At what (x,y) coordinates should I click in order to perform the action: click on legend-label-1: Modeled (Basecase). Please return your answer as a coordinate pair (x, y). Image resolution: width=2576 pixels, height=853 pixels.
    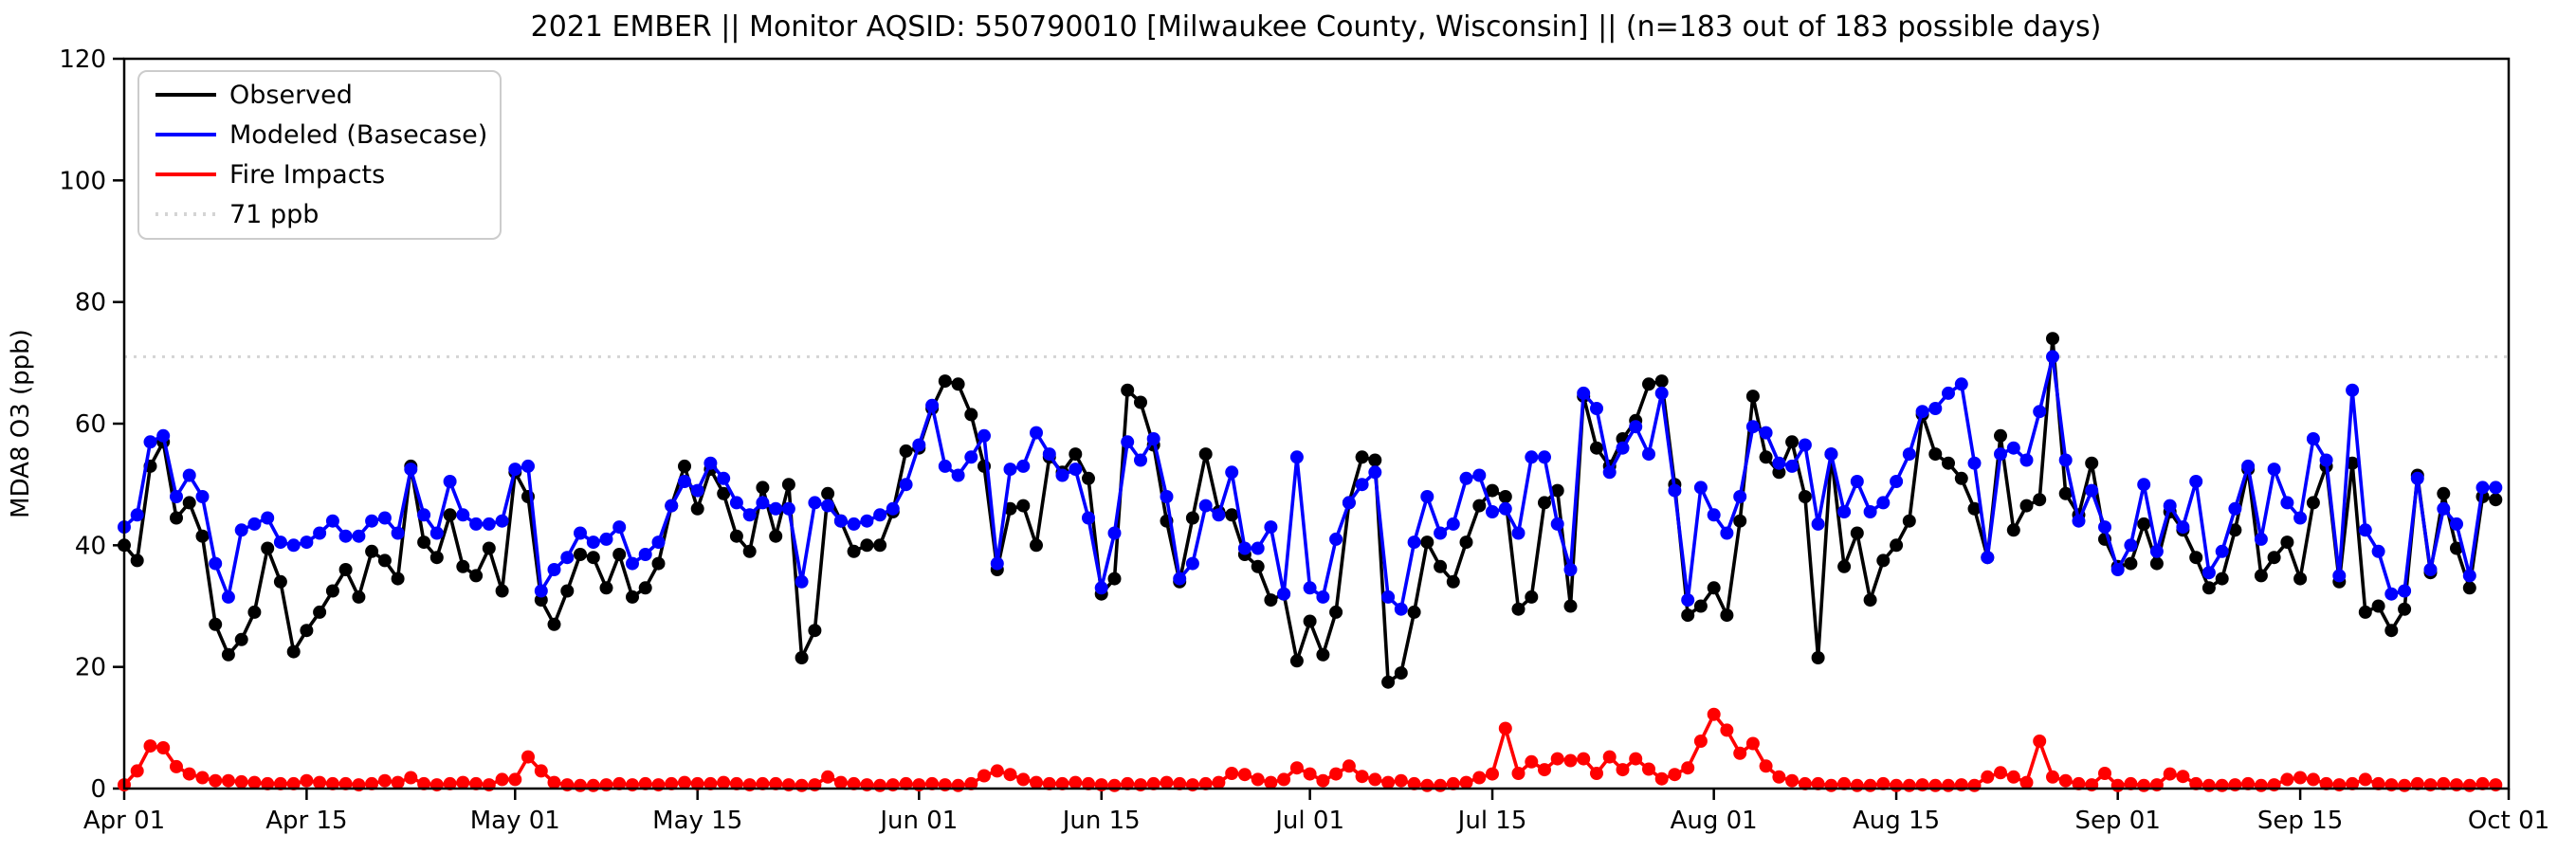
    Looking at the image, I should click on (358, 135).